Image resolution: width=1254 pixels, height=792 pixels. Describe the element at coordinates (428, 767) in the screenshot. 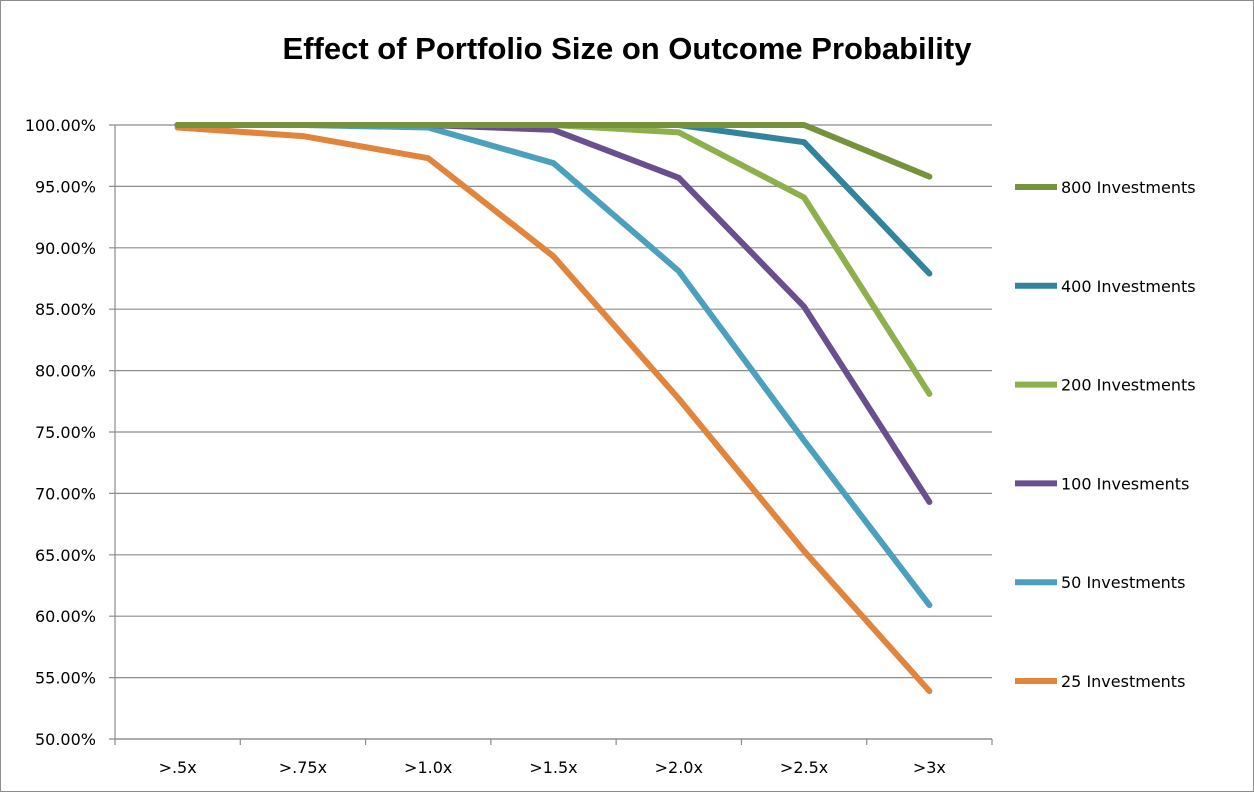

I see `x-tick-label: >1.0x` at that location.